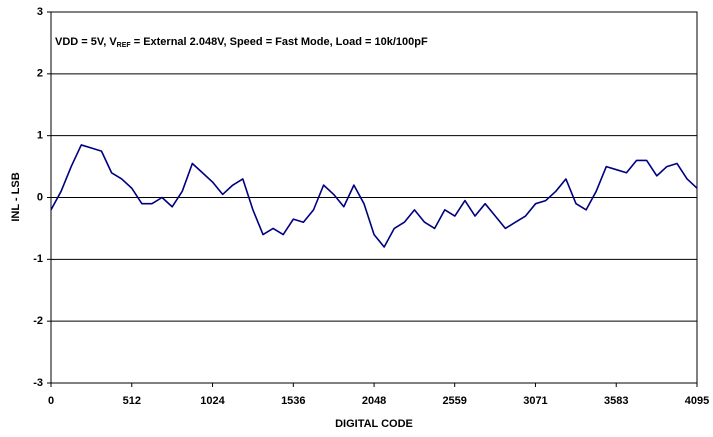 Image resolution: width=713 pixels, height=437 pixels. I want to click on y-tick-label: 2, so click(40, 74).